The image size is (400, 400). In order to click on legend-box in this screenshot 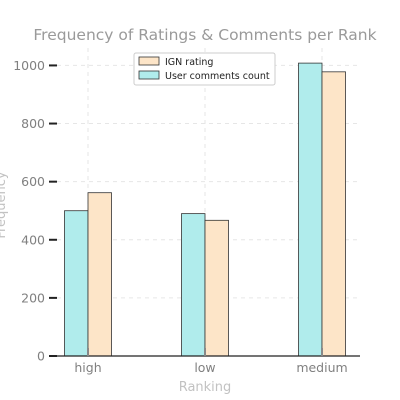, I will do `click(204, 69)`.